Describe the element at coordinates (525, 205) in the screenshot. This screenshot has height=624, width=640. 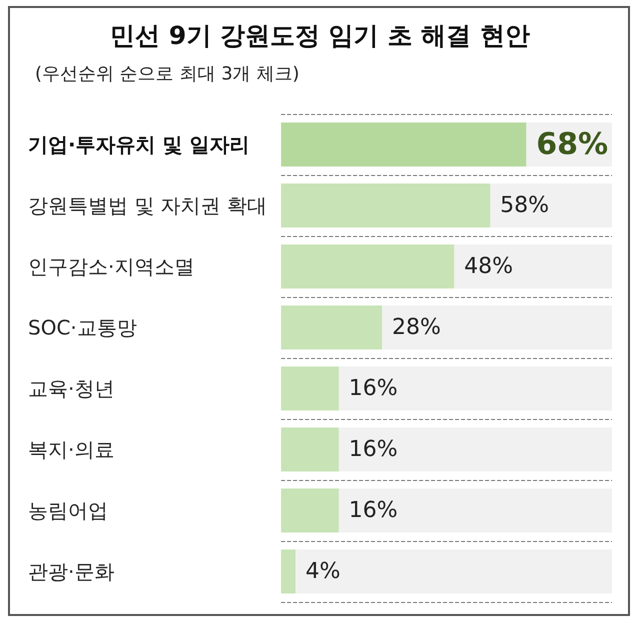
I see `data-label: 58%` at that location.